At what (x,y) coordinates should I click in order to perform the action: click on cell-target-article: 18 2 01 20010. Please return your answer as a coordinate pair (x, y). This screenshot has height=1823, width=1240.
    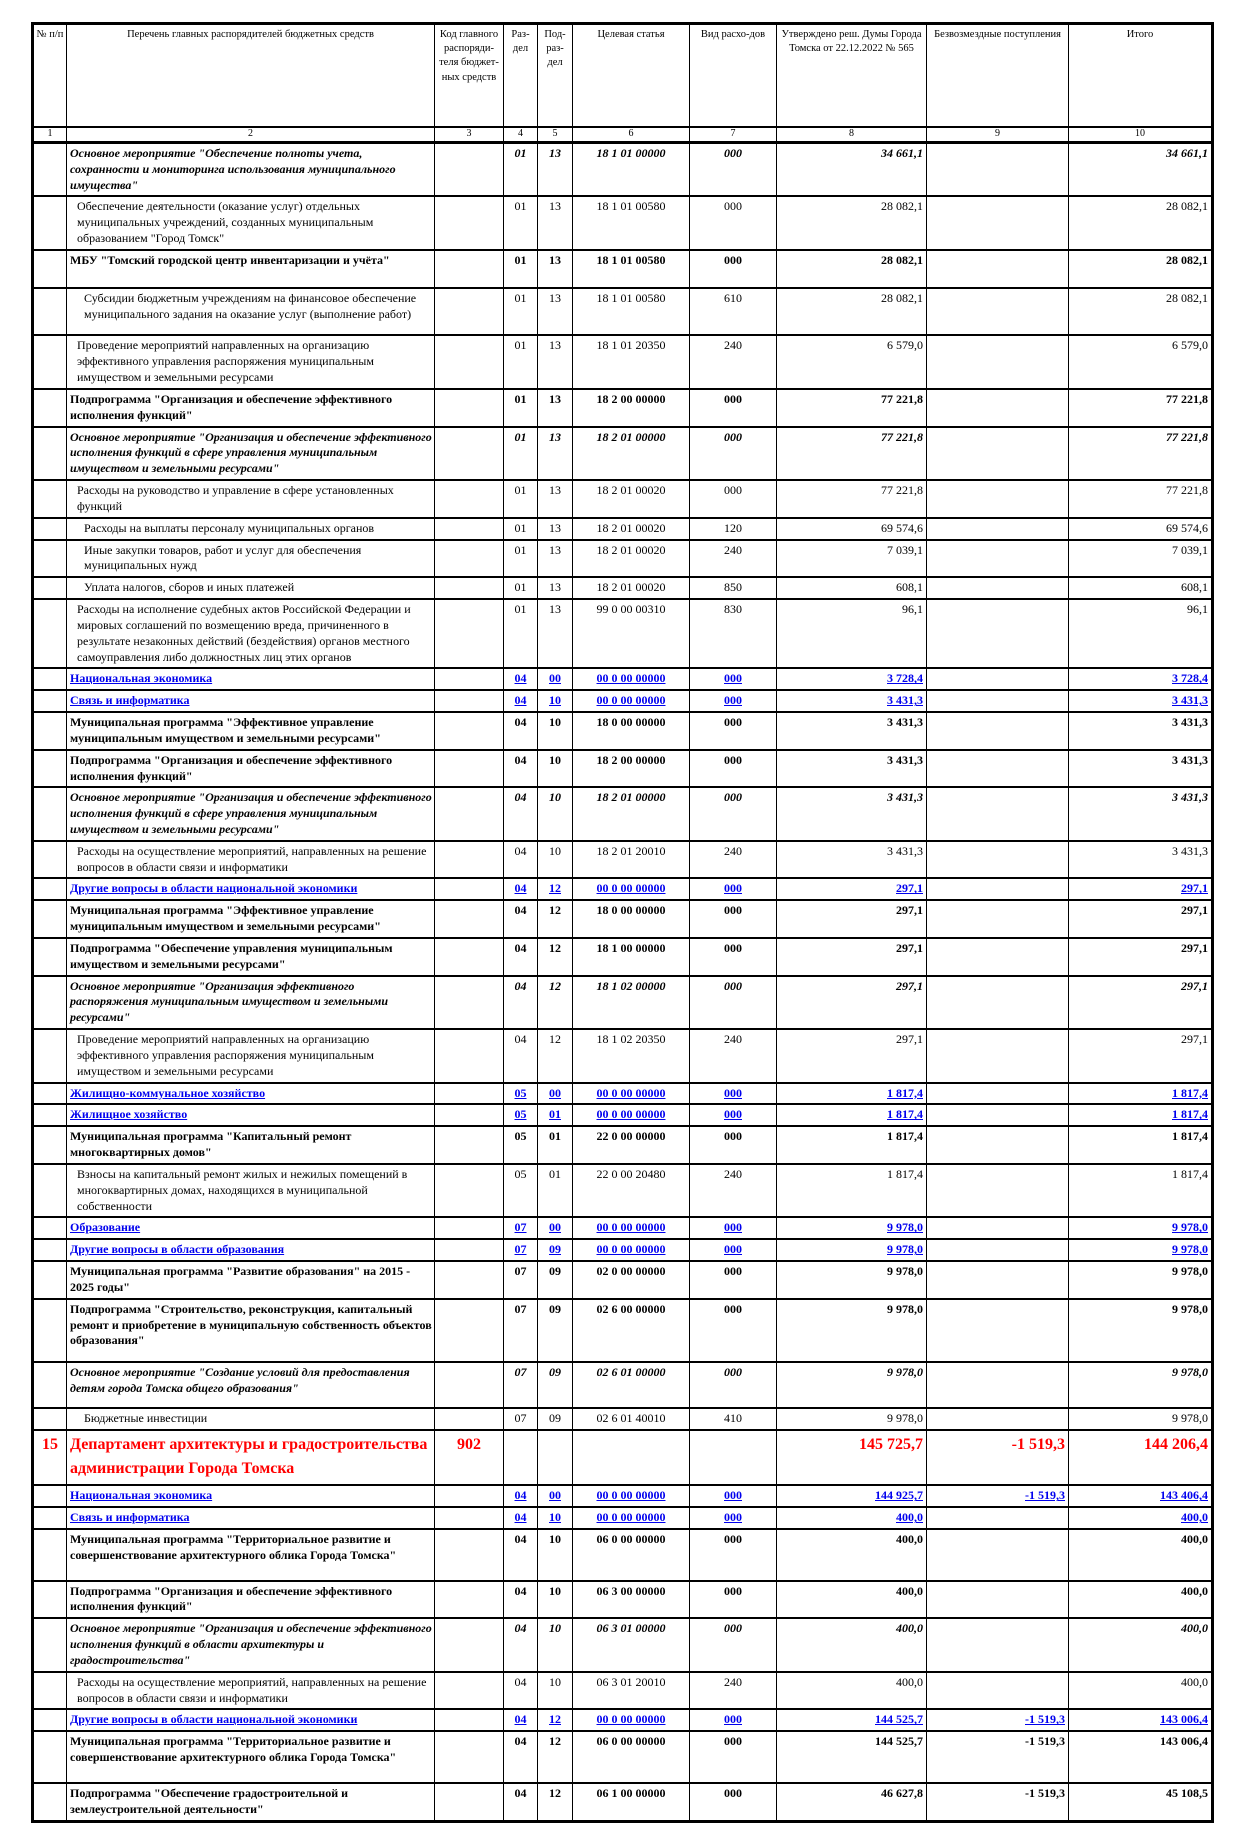
    Looking at the image, I should click on (631, 859).